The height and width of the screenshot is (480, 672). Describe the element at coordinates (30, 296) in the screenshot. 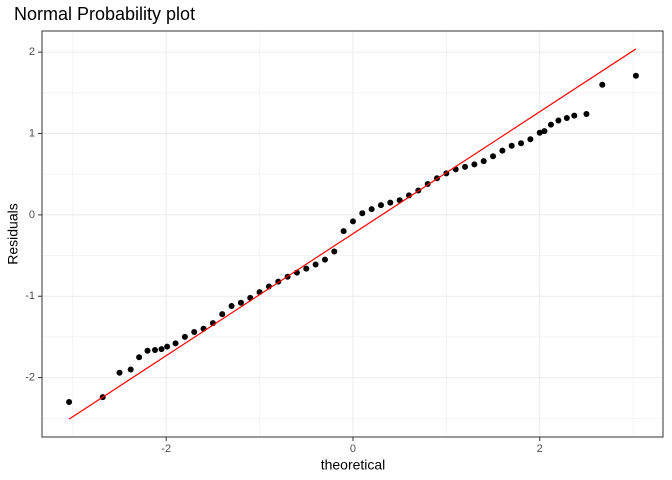

I see `y-tick-label: -1` at that location.